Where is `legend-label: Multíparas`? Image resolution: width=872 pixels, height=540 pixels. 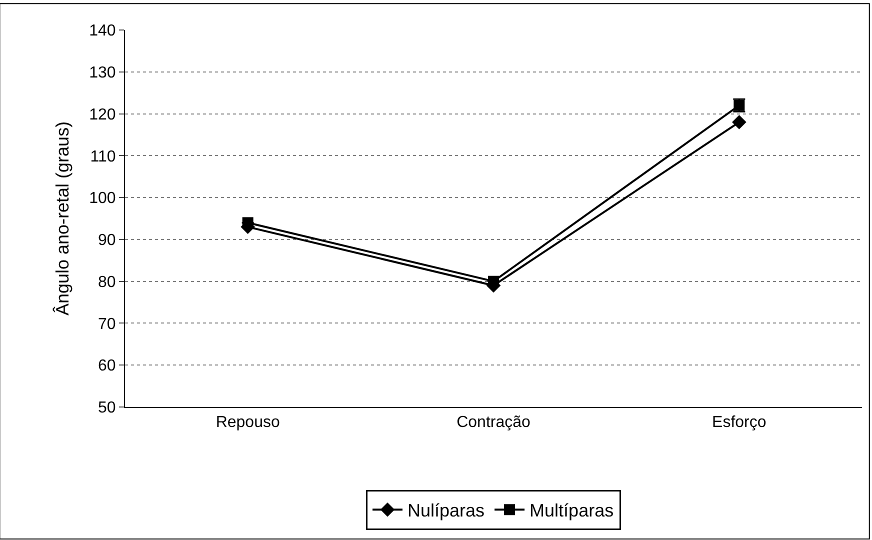
legend-label: Multíparas is located at coordinates (572, 510).